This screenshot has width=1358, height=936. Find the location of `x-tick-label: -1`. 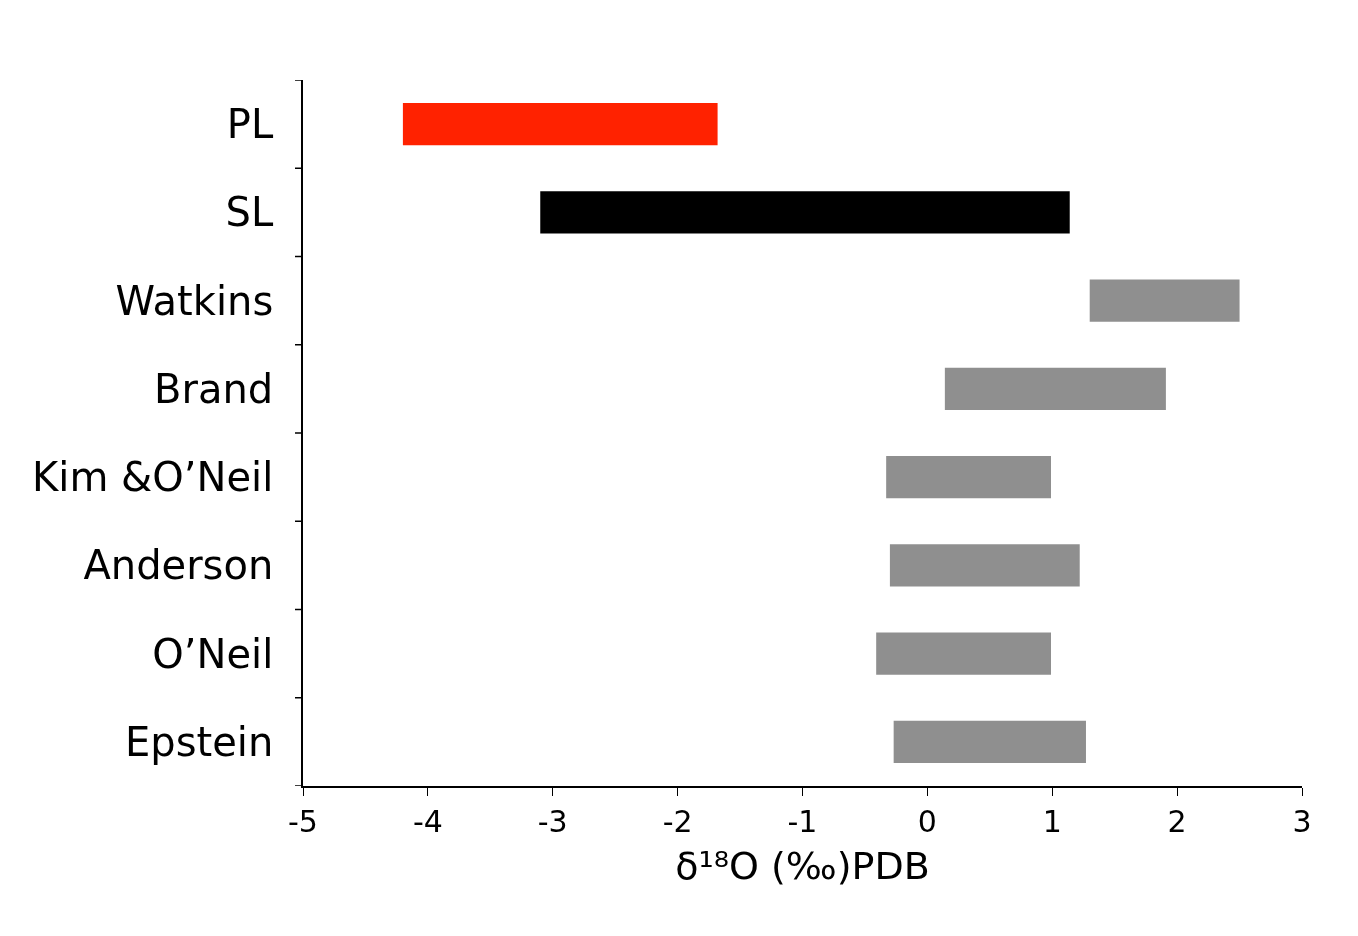

x-tick-label: -1 is located at coordinates (802, 821).